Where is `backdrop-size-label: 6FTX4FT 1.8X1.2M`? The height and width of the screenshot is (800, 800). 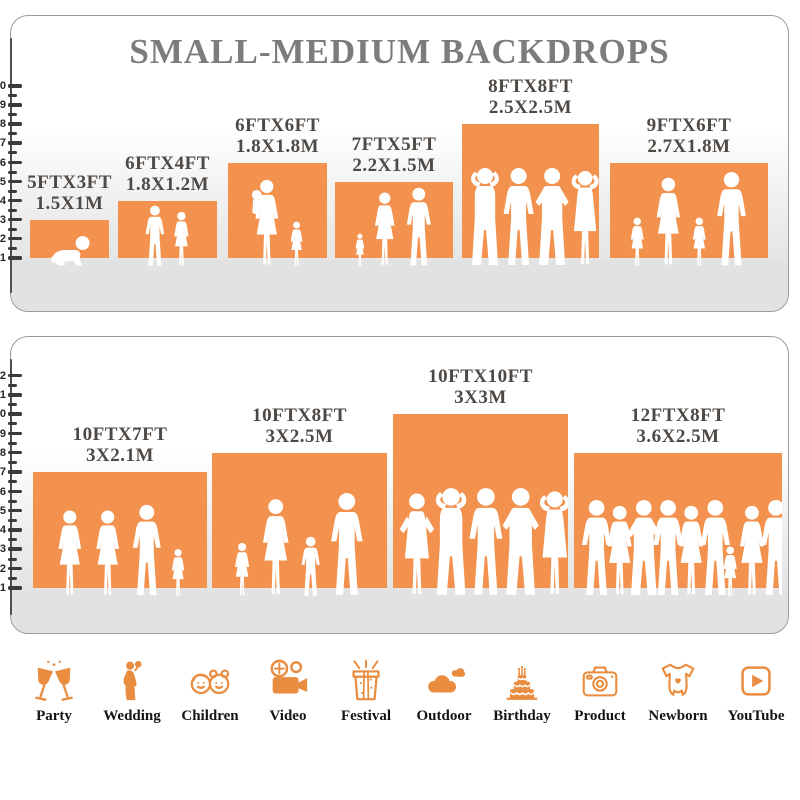
backdrop-size-label: 6FTX4FT 1.8X1.2M is located at coordinates (168, 174).